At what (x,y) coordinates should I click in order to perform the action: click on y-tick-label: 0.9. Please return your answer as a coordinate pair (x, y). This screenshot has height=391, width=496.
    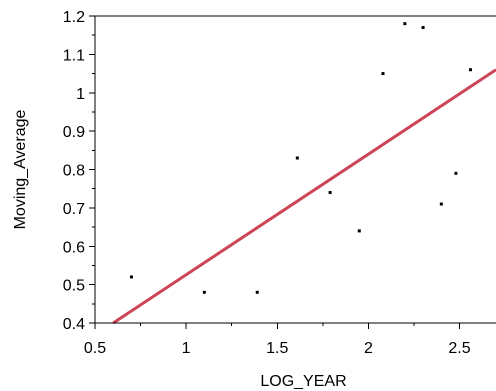
    Looking at the image, I should click on (74, 132).